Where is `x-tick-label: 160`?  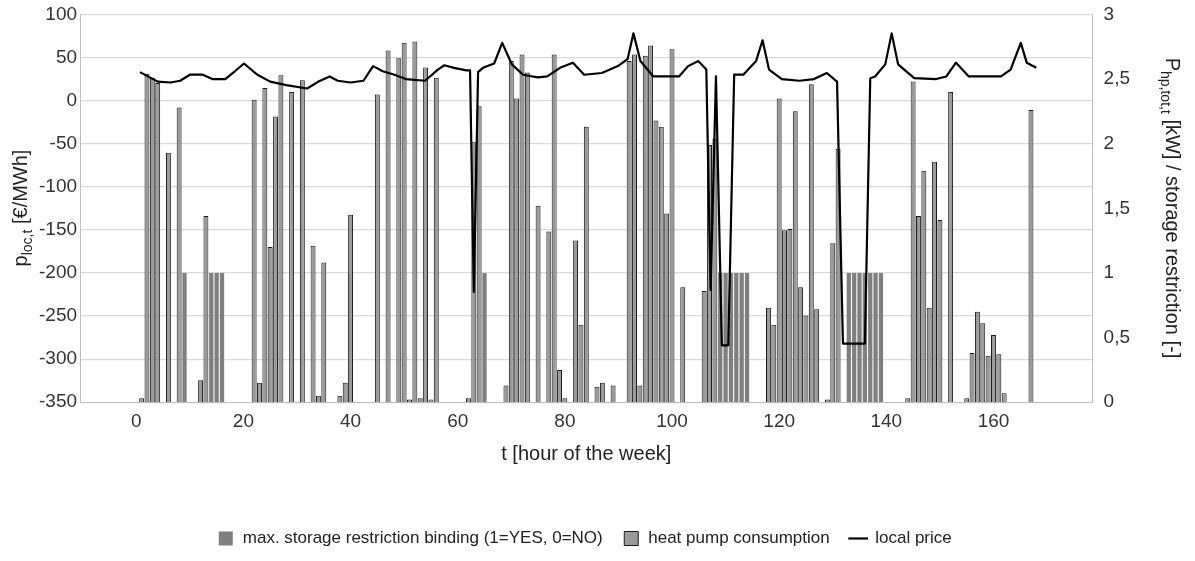 x-tick-label: 160 is located at coordinates (993, 420).